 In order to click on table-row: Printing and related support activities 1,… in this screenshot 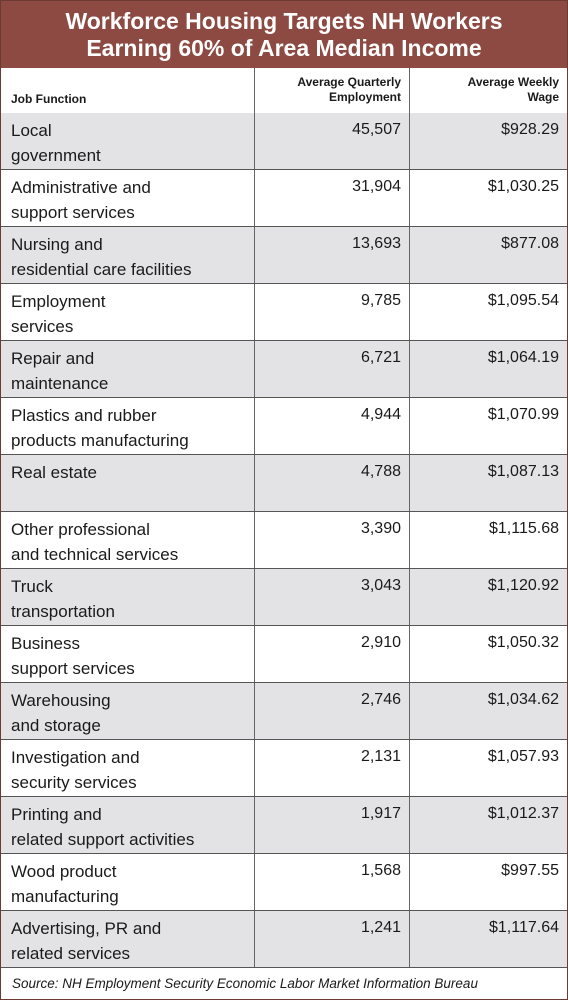, I will do `click(284, 825)`.